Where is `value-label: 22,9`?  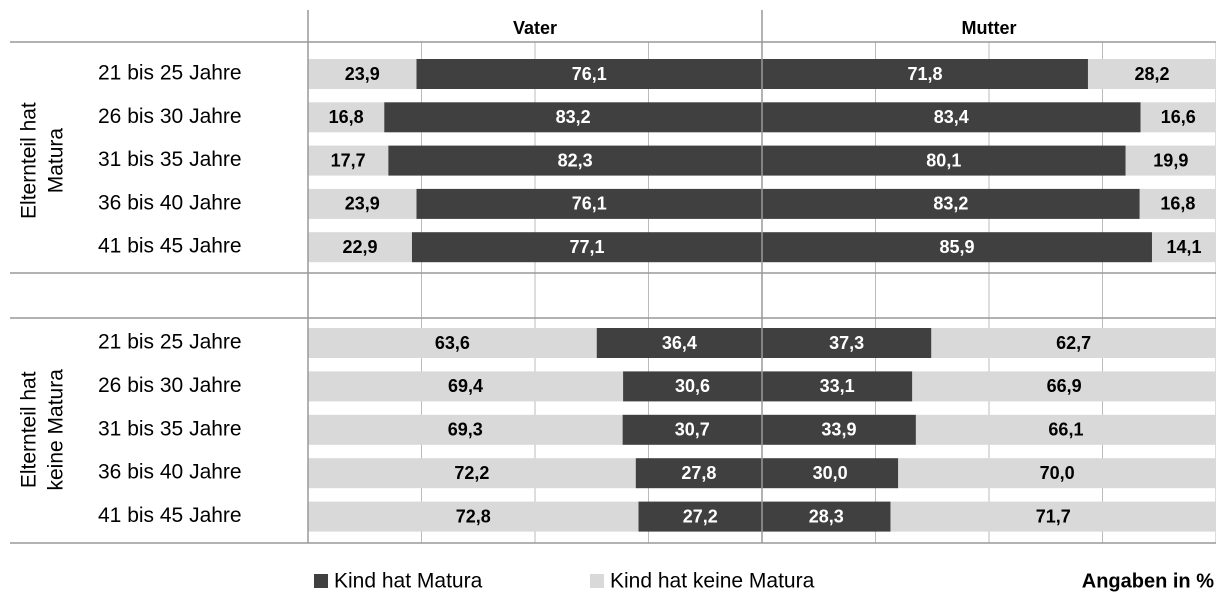
value-label: 22,9 is located at coordinates (359, 247).